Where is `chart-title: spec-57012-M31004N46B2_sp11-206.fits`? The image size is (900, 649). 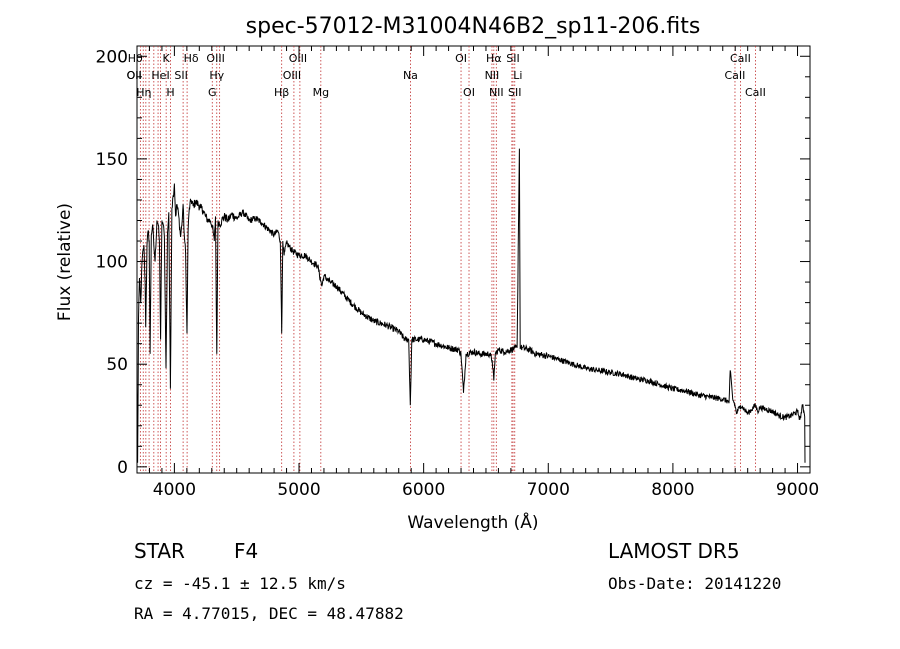
chart-title: spec-57012-M31004N46B2_sp11-206.fits is located at coordinates (473, 26).